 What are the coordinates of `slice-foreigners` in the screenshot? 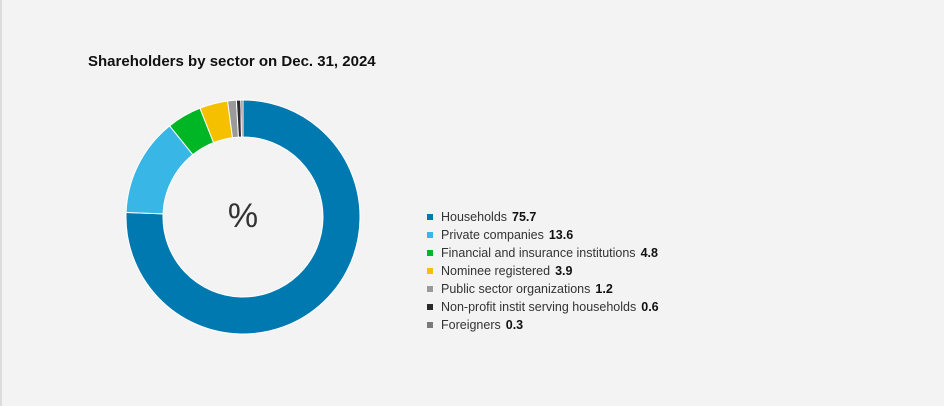 It's located at (242, 118).